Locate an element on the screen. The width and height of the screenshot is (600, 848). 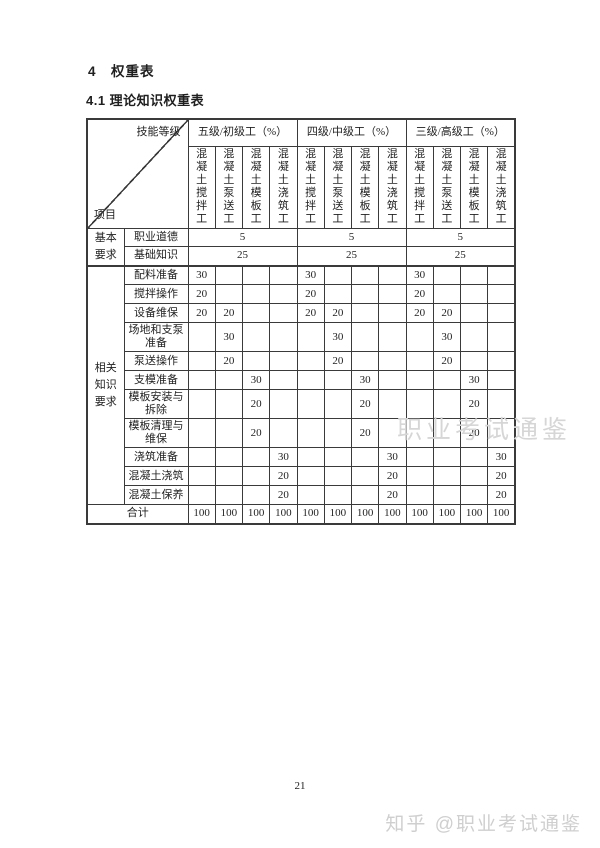
corner-skill-level-label: 技能等级 is located at coordinates (158, 132).